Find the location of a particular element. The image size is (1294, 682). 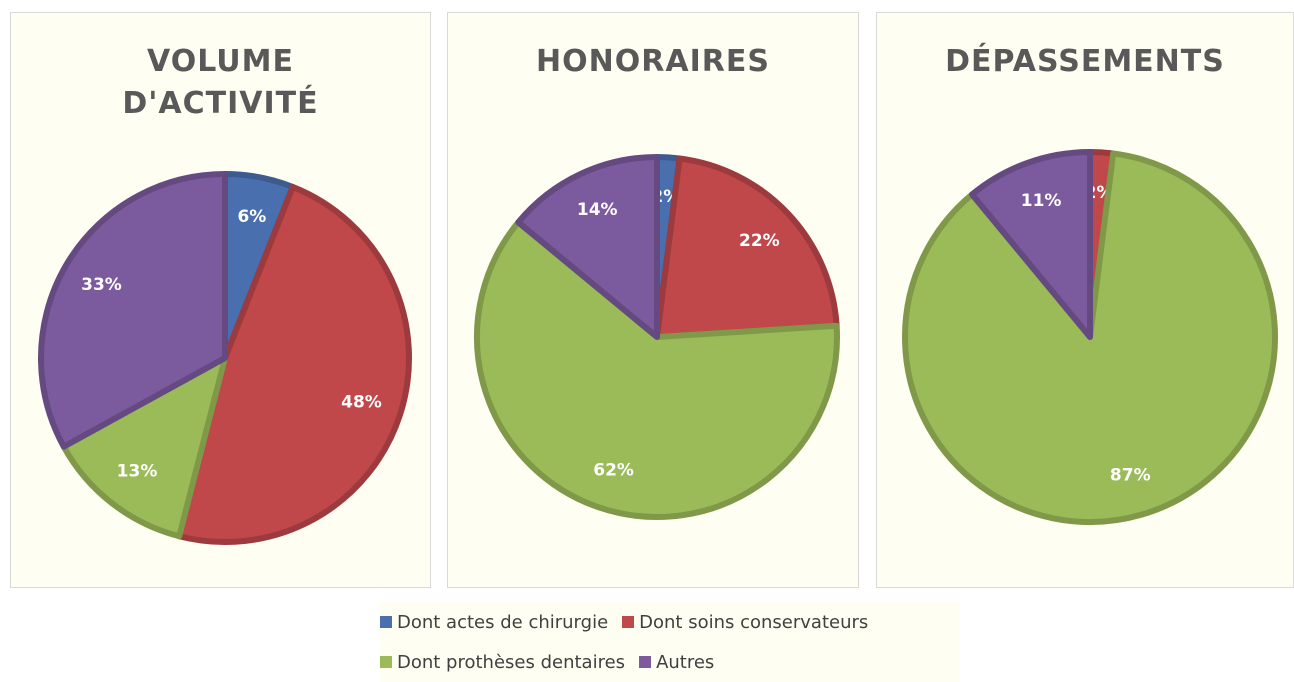

legend-label: Autres is located at coordinates (685, 662).